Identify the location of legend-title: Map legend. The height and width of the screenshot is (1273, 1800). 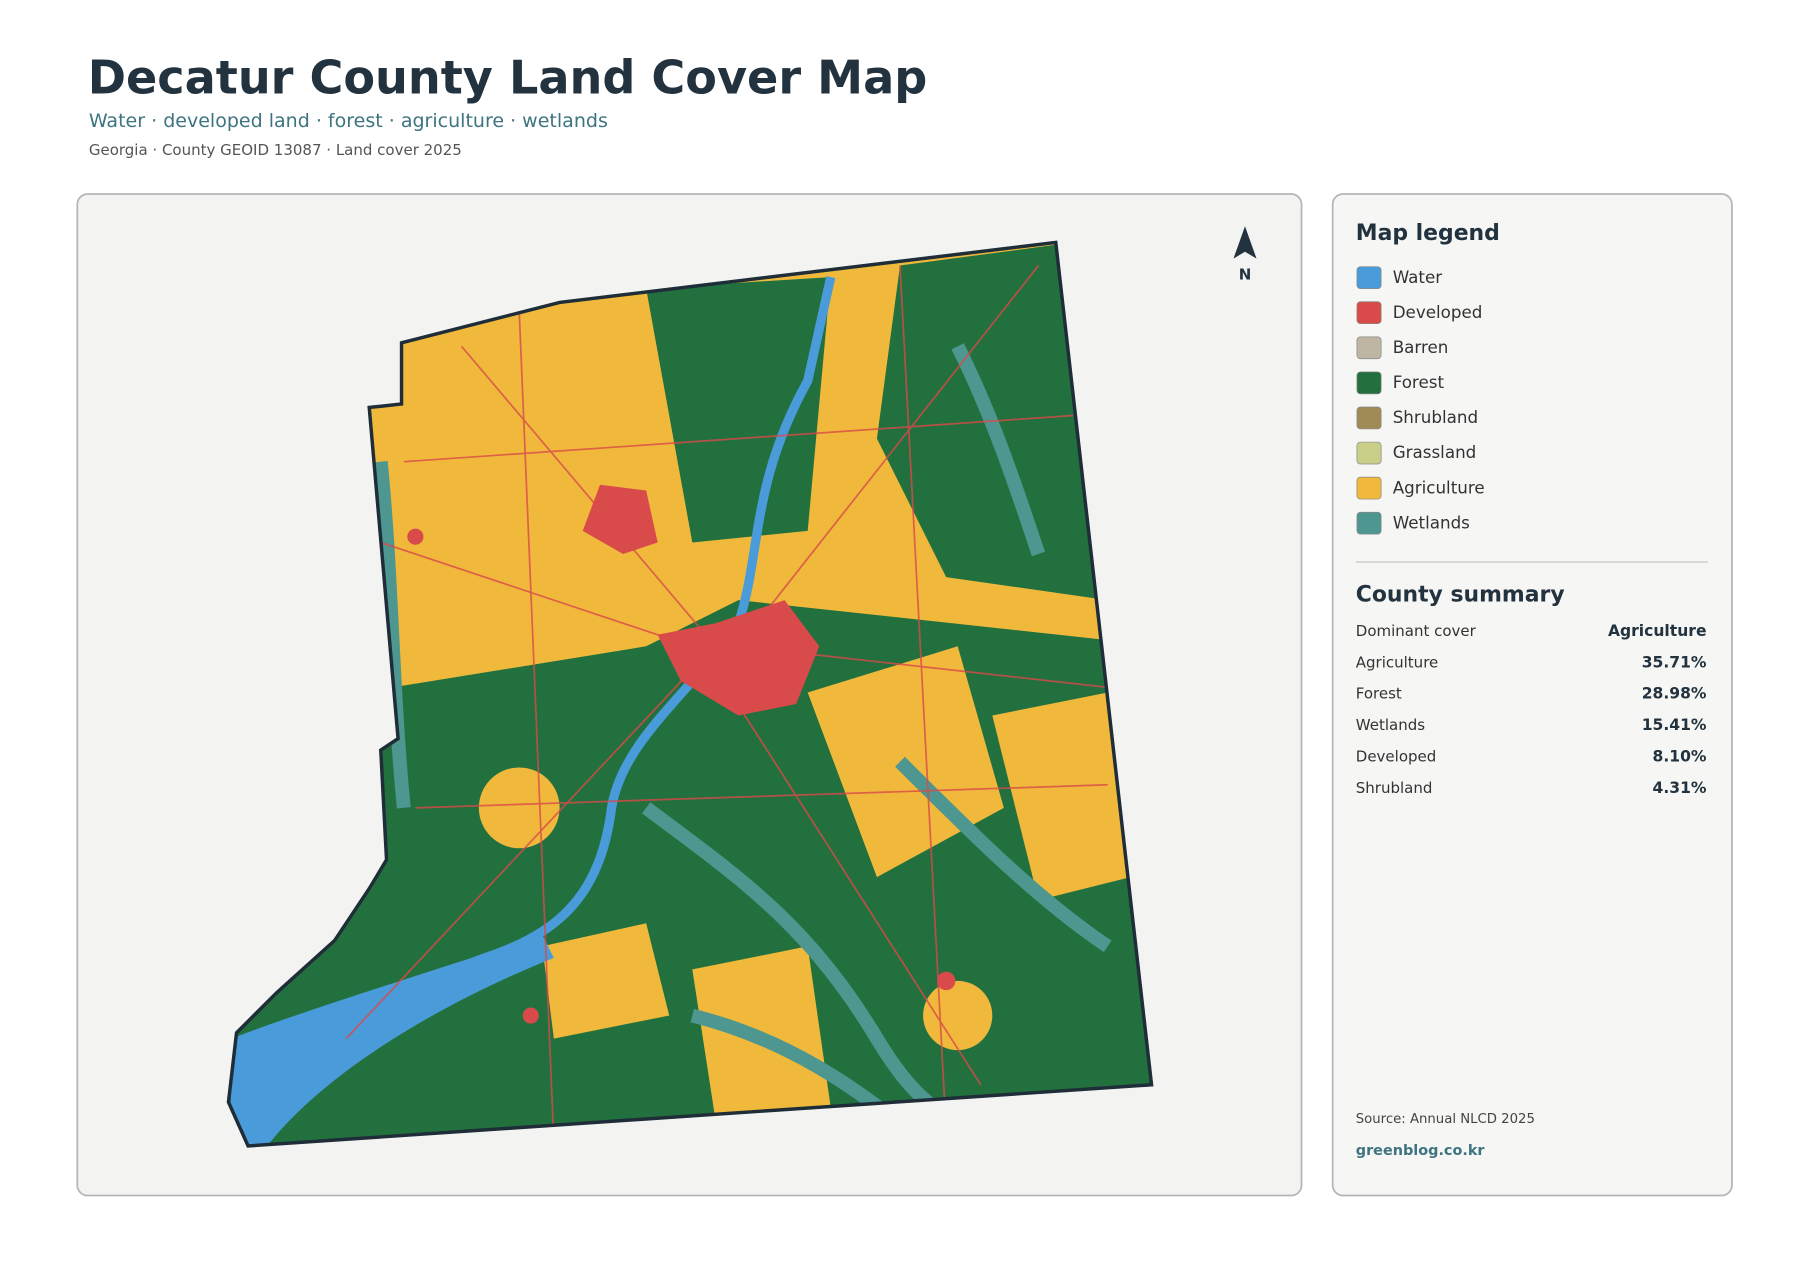
(1428, 233).